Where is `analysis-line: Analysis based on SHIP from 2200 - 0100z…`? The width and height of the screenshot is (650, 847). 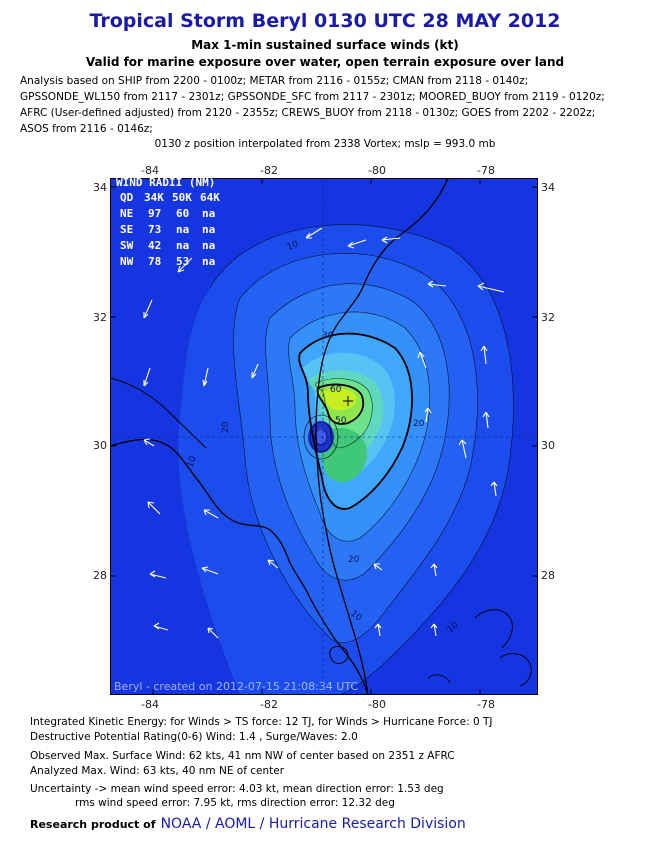
analysis-line: Analysis based on SHIP from 2200 - 0100z… is located at coordinates (274, 81).